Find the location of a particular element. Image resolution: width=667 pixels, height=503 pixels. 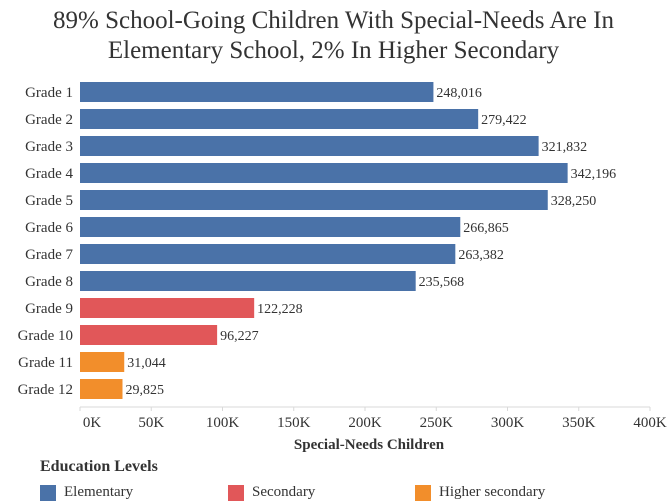

y-tick-label-grade-10: Grade 10 is located at coordinates (45, 336).